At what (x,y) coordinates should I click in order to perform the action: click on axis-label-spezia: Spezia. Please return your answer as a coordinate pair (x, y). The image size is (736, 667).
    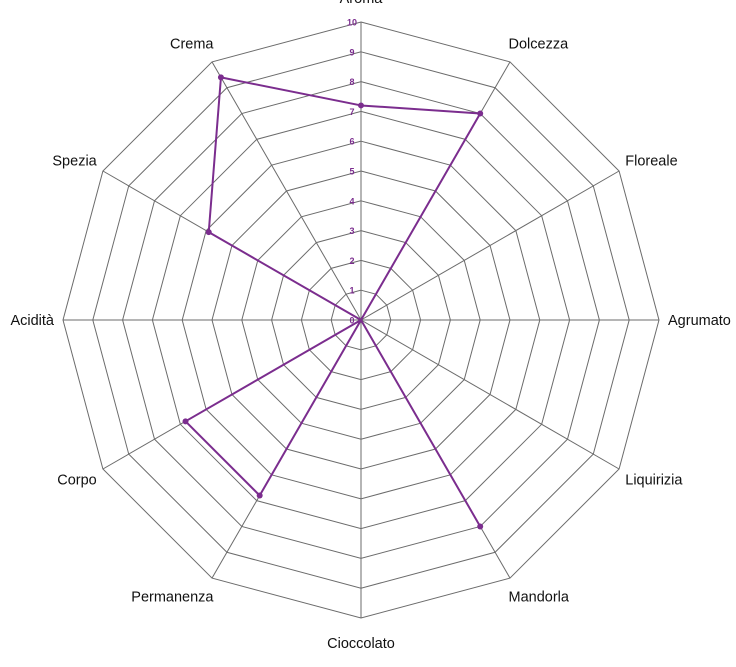
    Looking at the image, I should click on (74, 162).